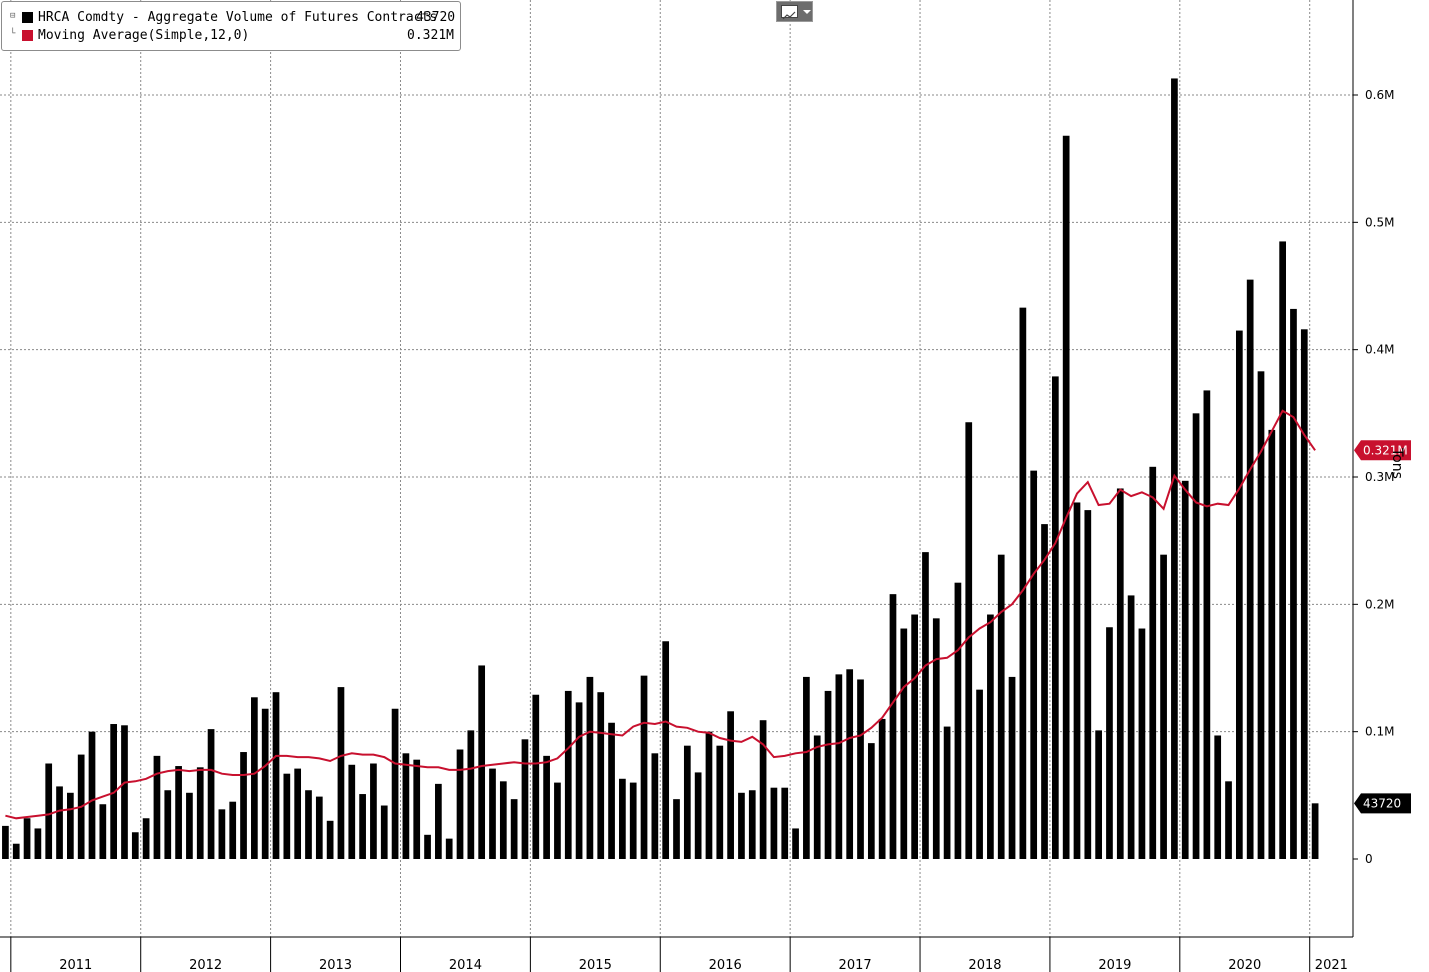 Image resolution: width=1429 pixels, height=972 pixels. I want to click on last-value-tag, so click(1382, 803).